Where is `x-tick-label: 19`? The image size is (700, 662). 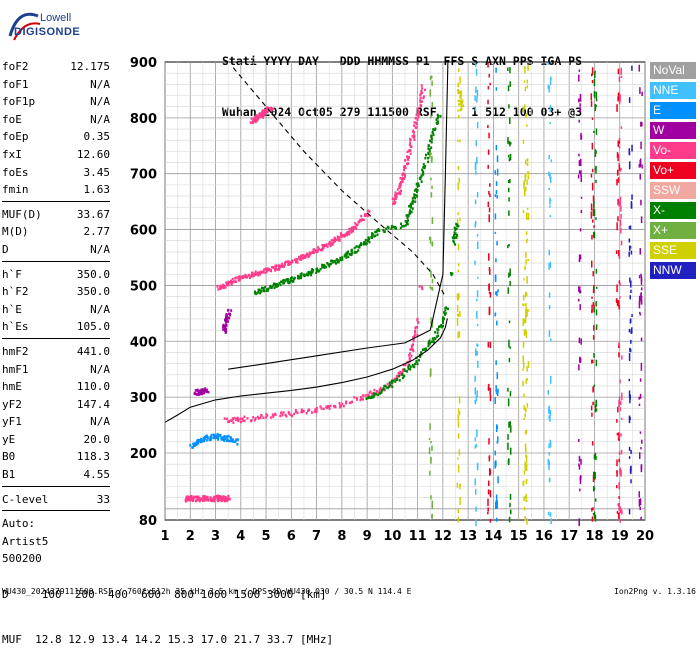
x-tick-label: 19 is located at coordinates (620, 536).